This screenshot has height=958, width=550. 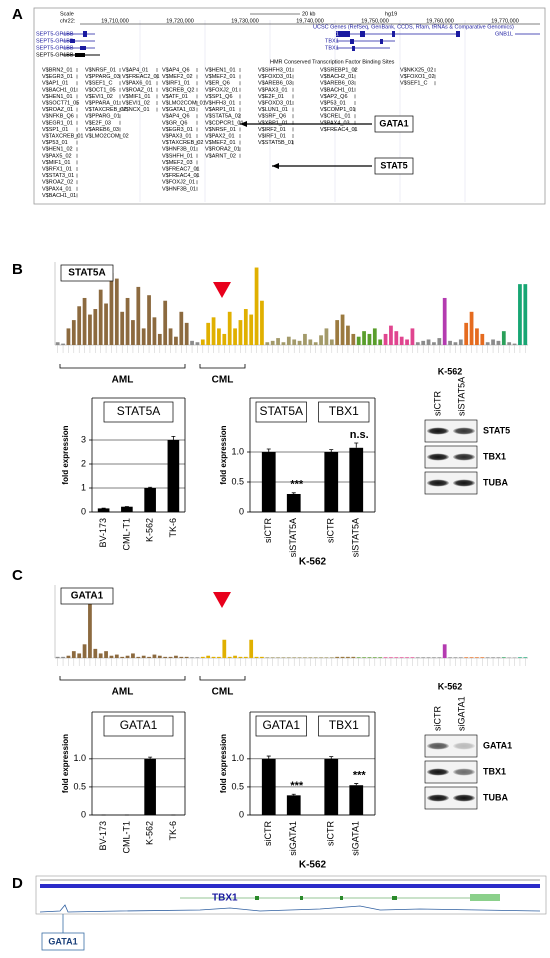 I want to click on panel-label: D, so click(x=17, y=883).